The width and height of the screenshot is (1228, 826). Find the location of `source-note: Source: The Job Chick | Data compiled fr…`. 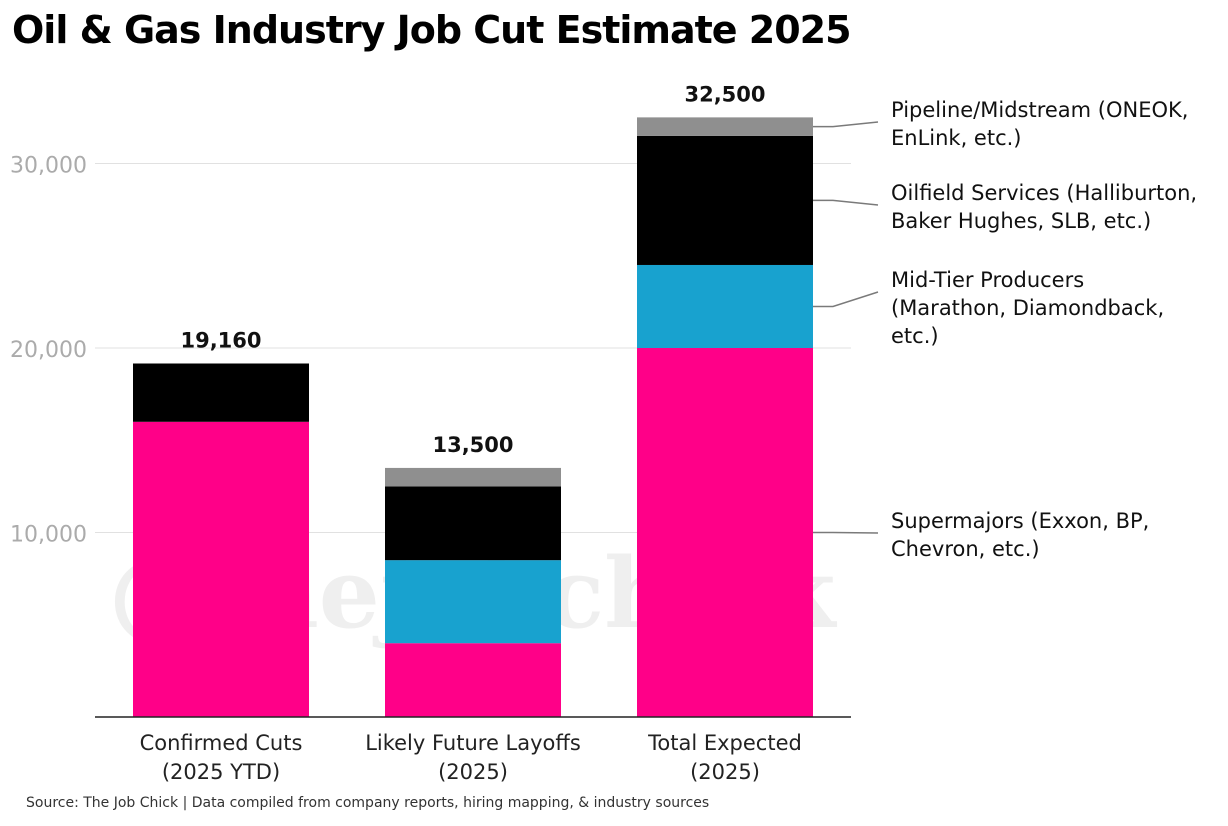

source-note: Source: The Job Chick | Data compiled fr… is located at coordinates (368, 803).